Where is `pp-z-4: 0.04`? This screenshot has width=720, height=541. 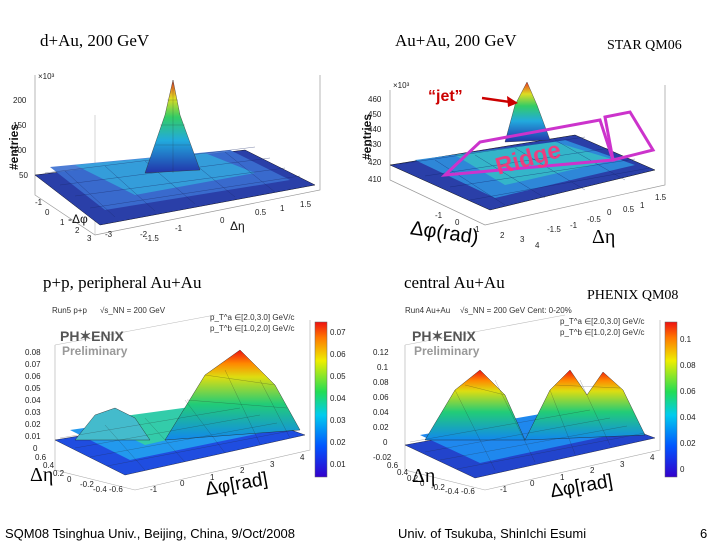
pp-z-4: 0.04 is located at coordinates (33, 400).